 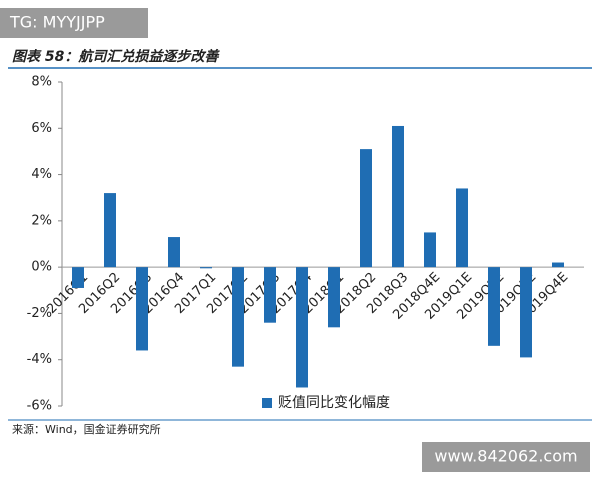 I want to click on y-tick-label: 2%, so click(x=41, y=220).